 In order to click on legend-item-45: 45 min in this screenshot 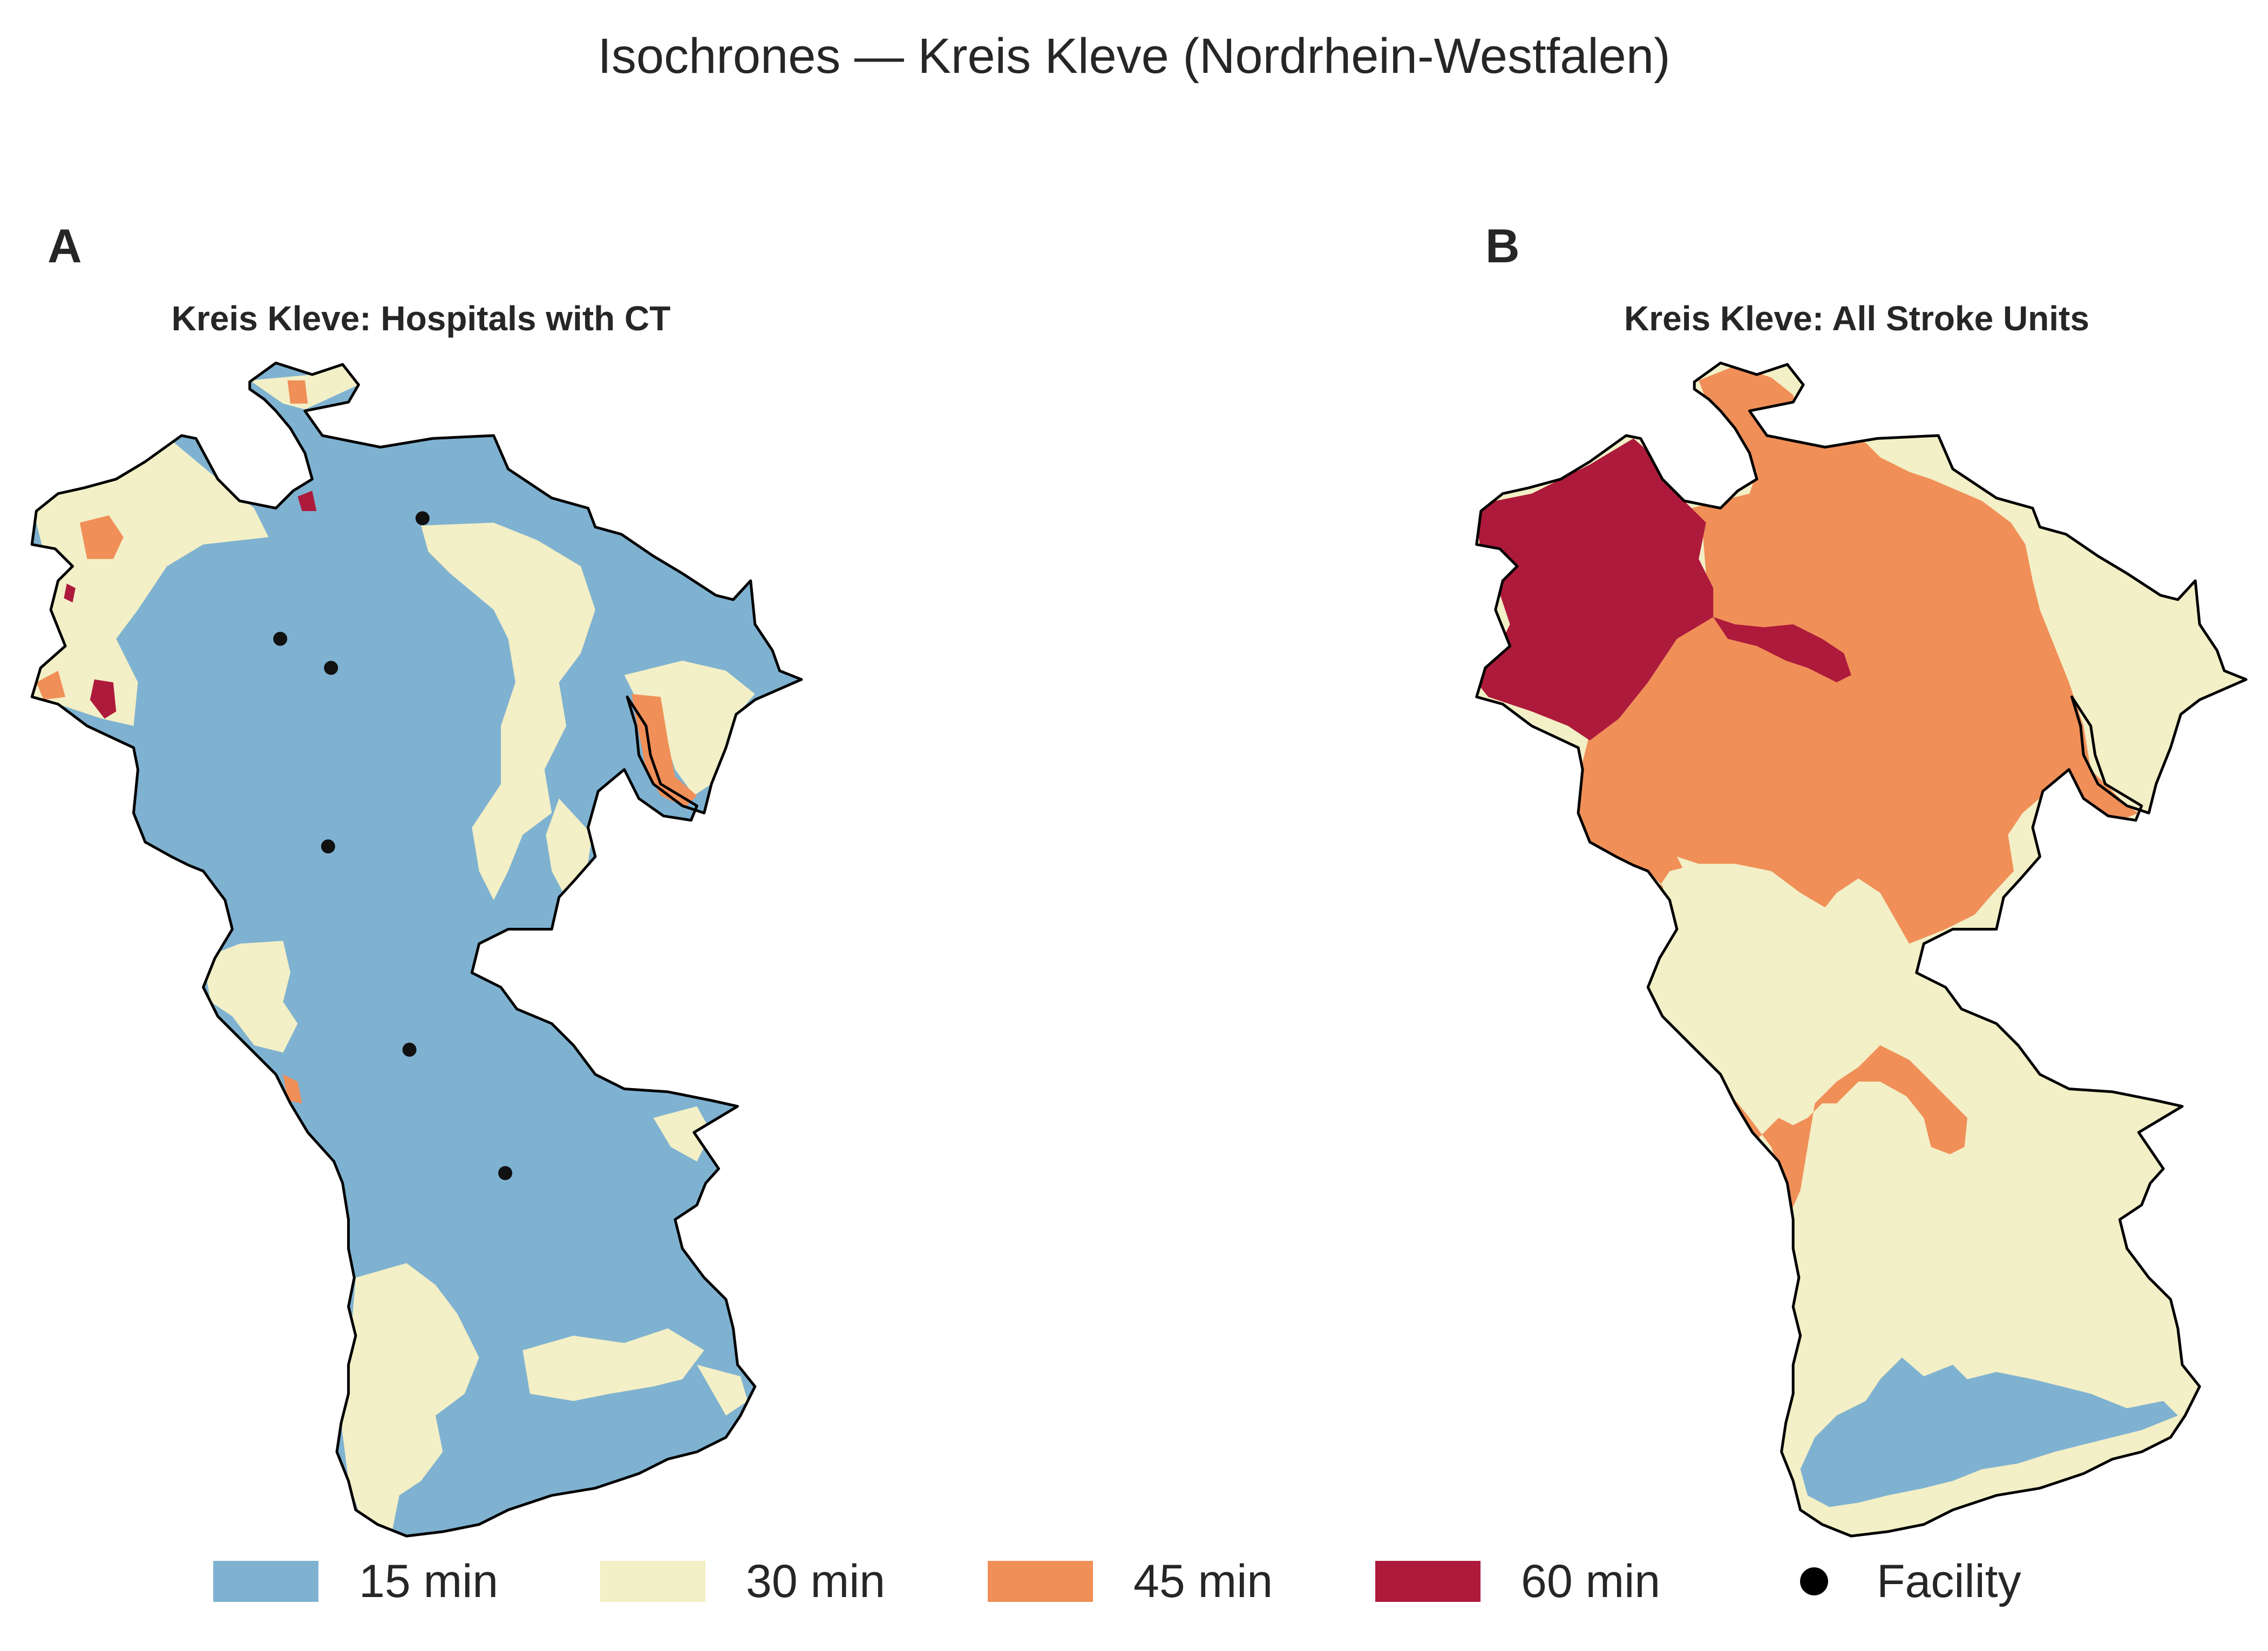, I will do `click(1130, 1581)`.